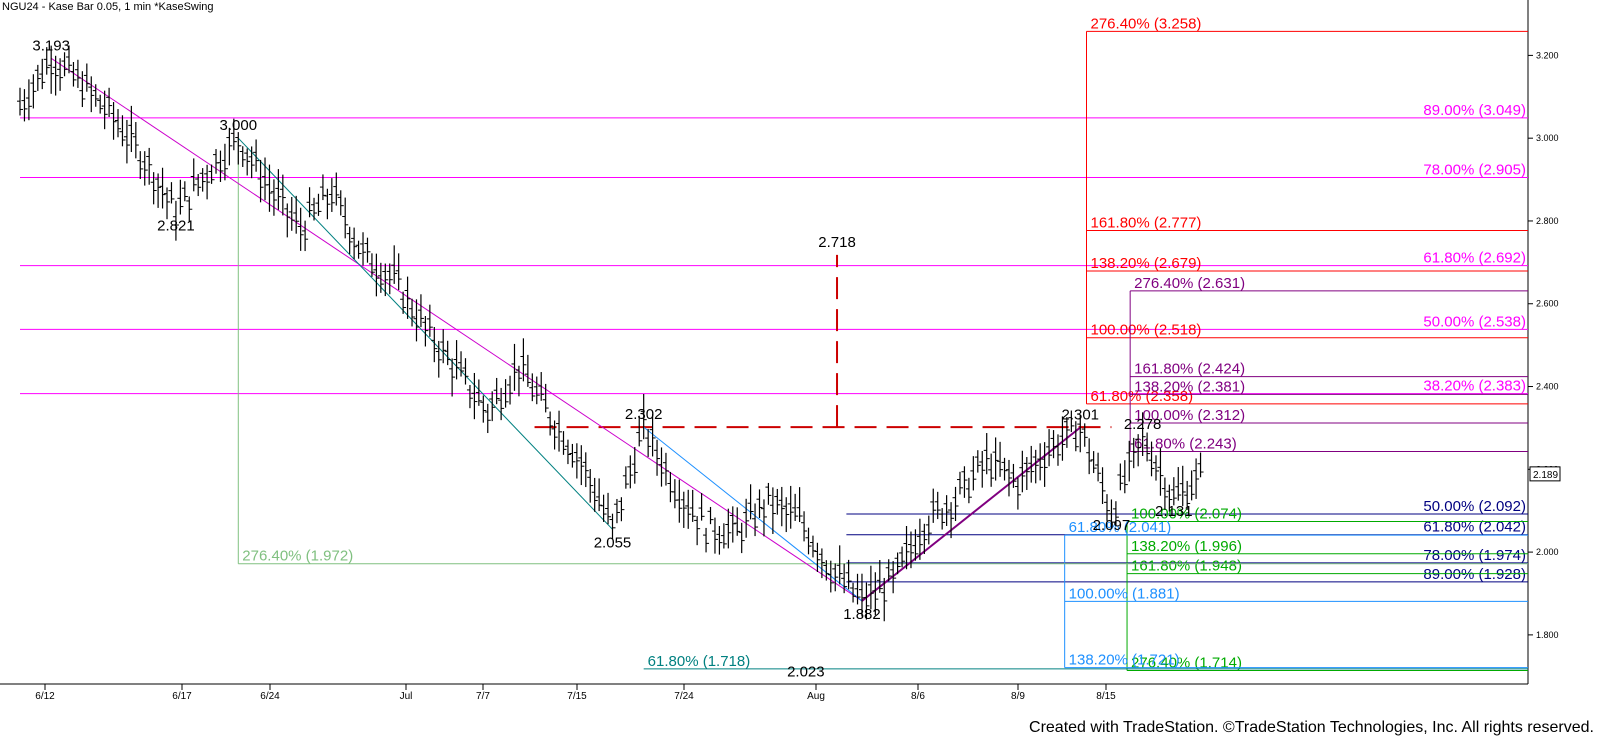 The height and width of the screenshot is (739, 1600). What do you see at coordinates (1142, 396) in the screenshot?
I see `projection-level-label: 61.80% (2.358)` at bounding box center [1142, 396].